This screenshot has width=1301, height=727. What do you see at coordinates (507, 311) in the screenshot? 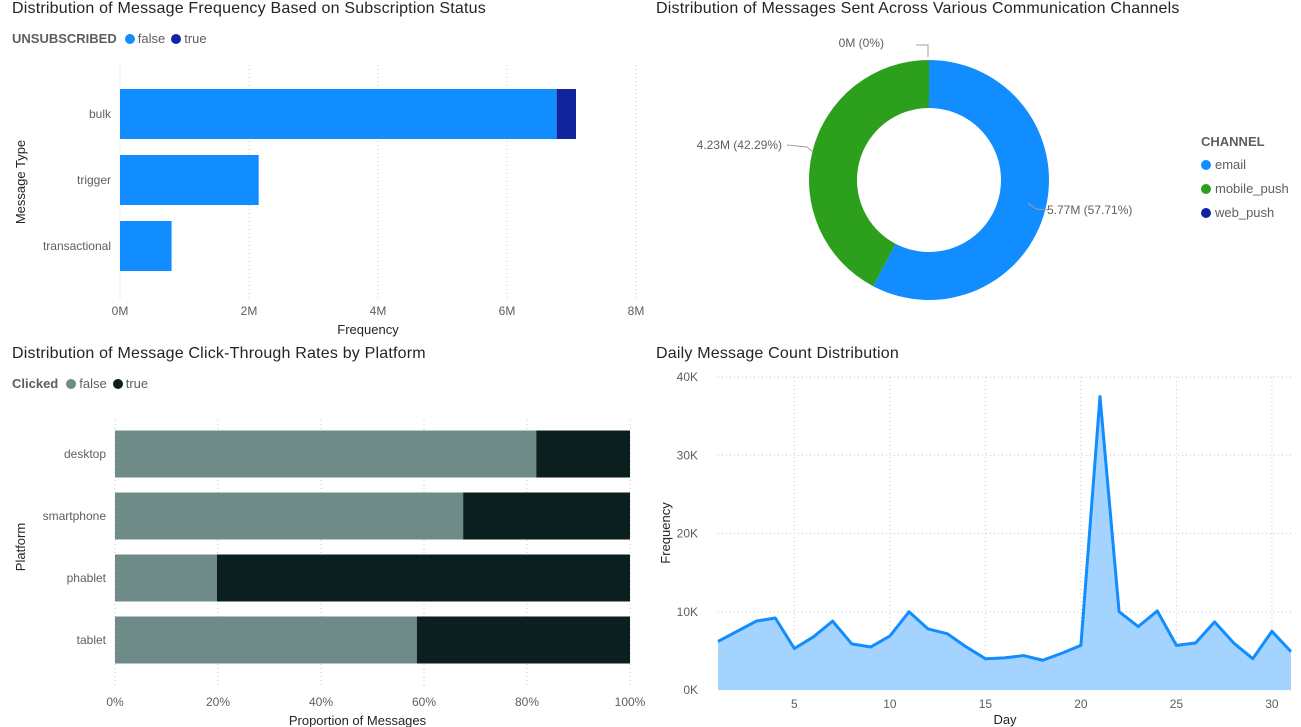
I see `chart1-x-tick: 6M` at bounding box center [507, 311].